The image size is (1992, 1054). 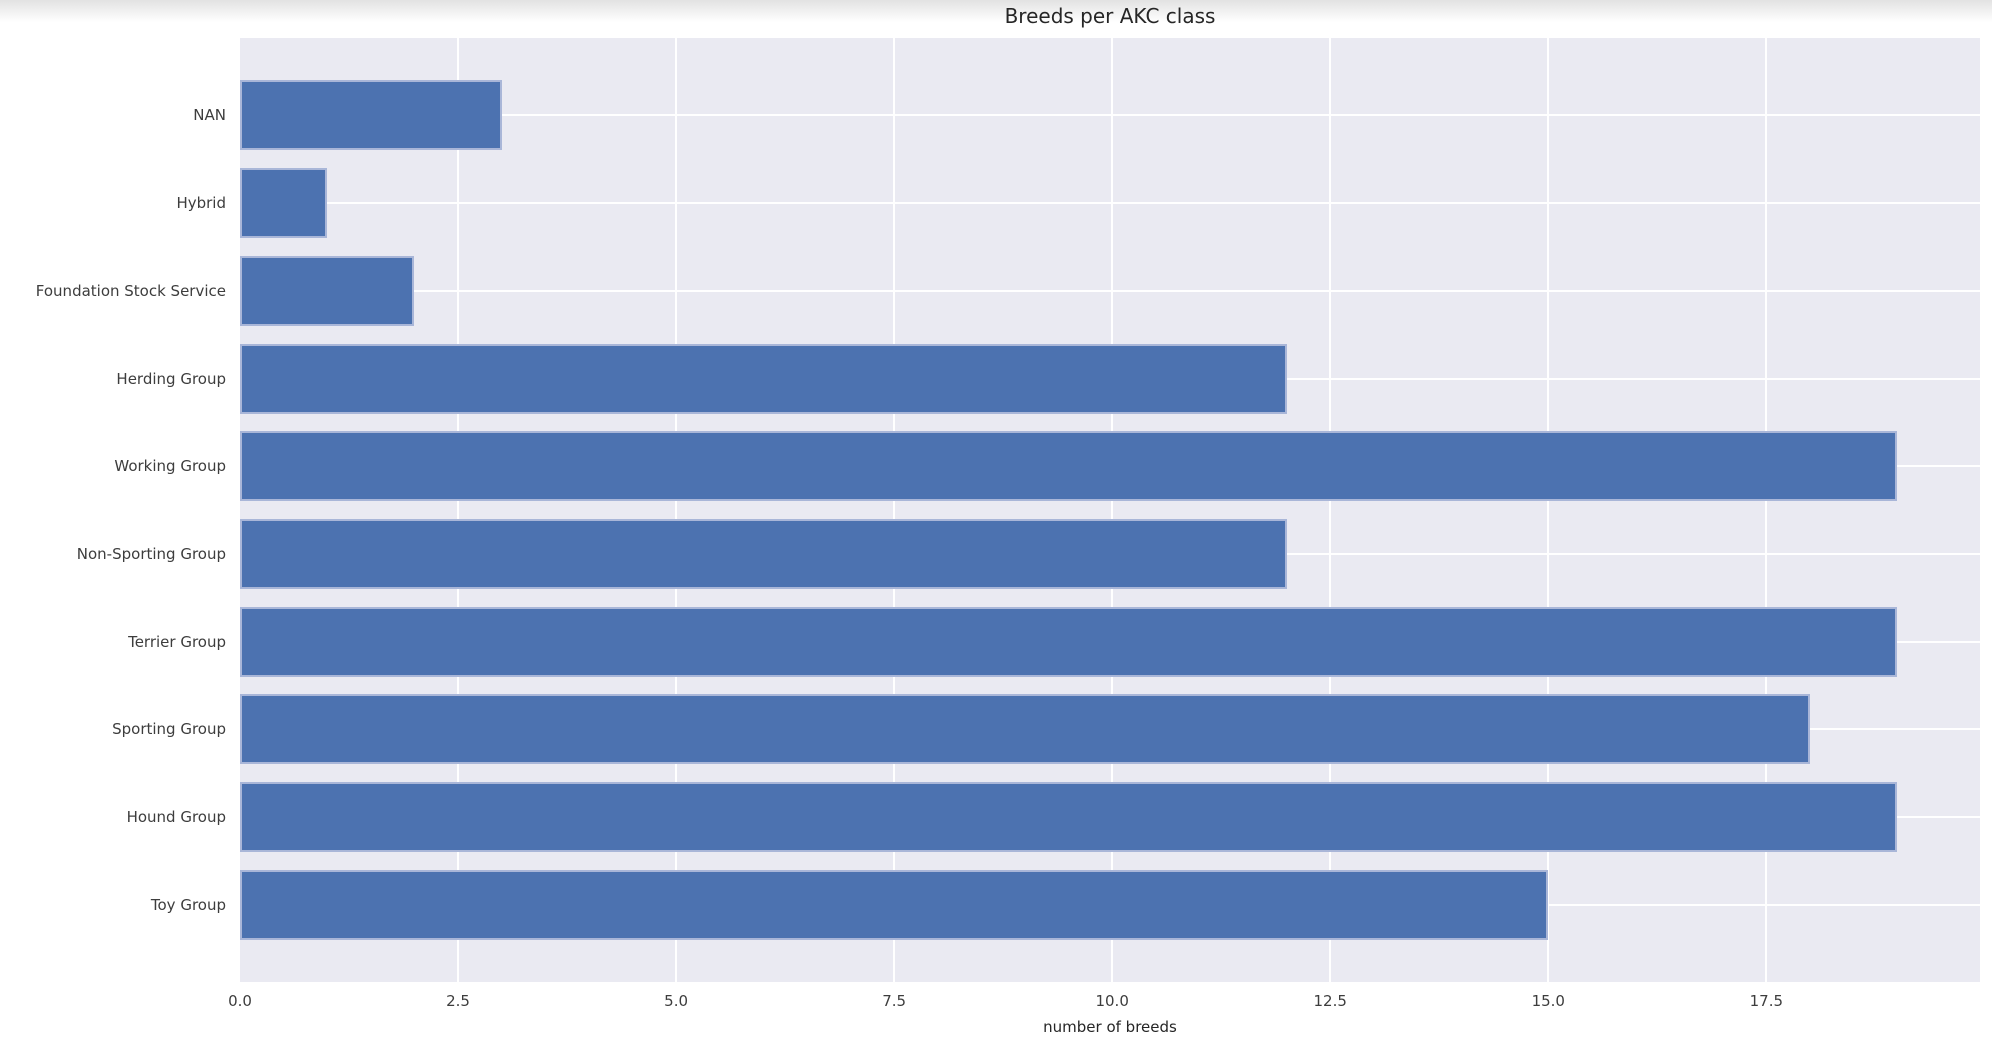 I want to click on x-tick-label: 0.0, so click(x=240, y=1001).